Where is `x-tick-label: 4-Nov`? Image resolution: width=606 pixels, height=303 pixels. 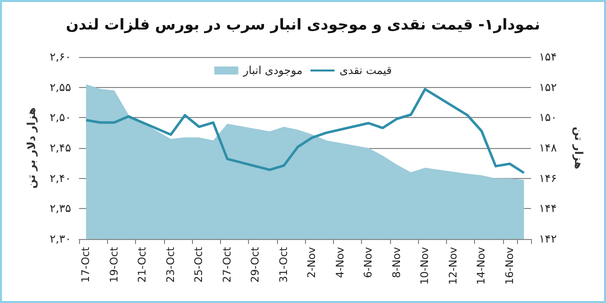
x-tick-label: 4-Nov is located at coordinates (340, 262).